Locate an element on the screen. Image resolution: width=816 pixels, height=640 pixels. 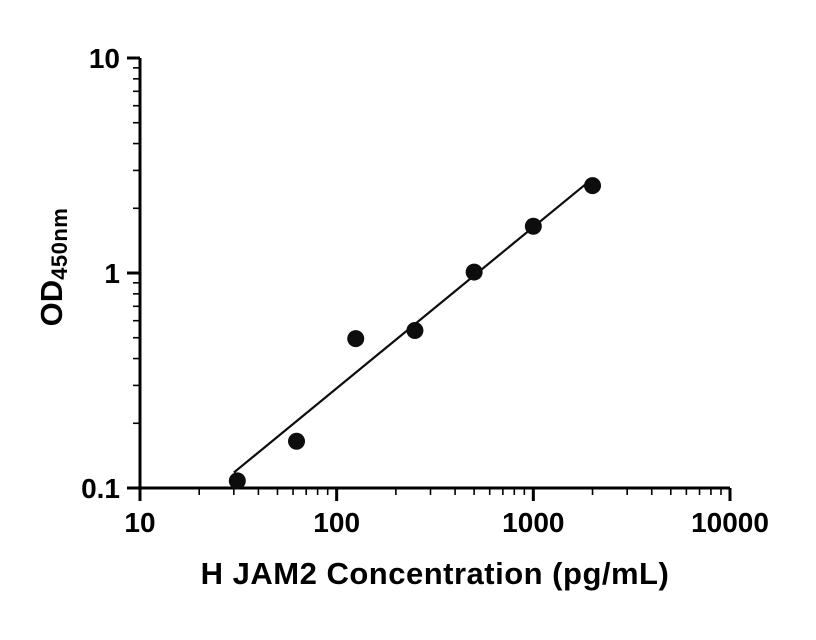
y-axis-title-main: OD is located at coordinates (51, 303).